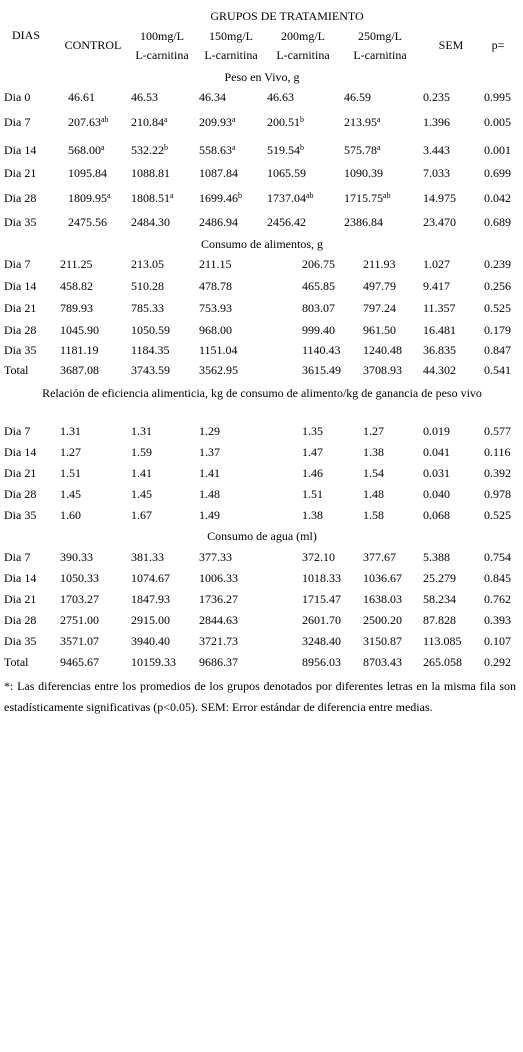 The height and width of the screenshot is (1052, 523). Describe the element at coordinates (153, 662) in the screenshot. I see `cell: 10159.33` at that location.